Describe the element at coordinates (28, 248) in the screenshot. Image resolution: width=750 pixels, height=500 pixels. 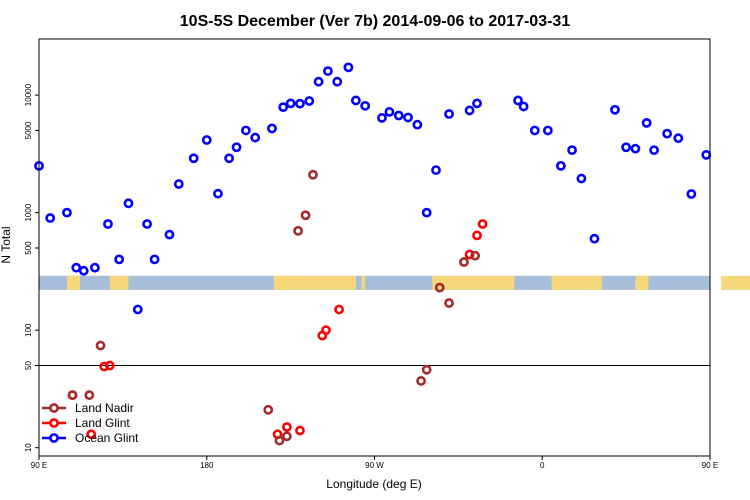
I see `y-tick-label: 500` at that location.